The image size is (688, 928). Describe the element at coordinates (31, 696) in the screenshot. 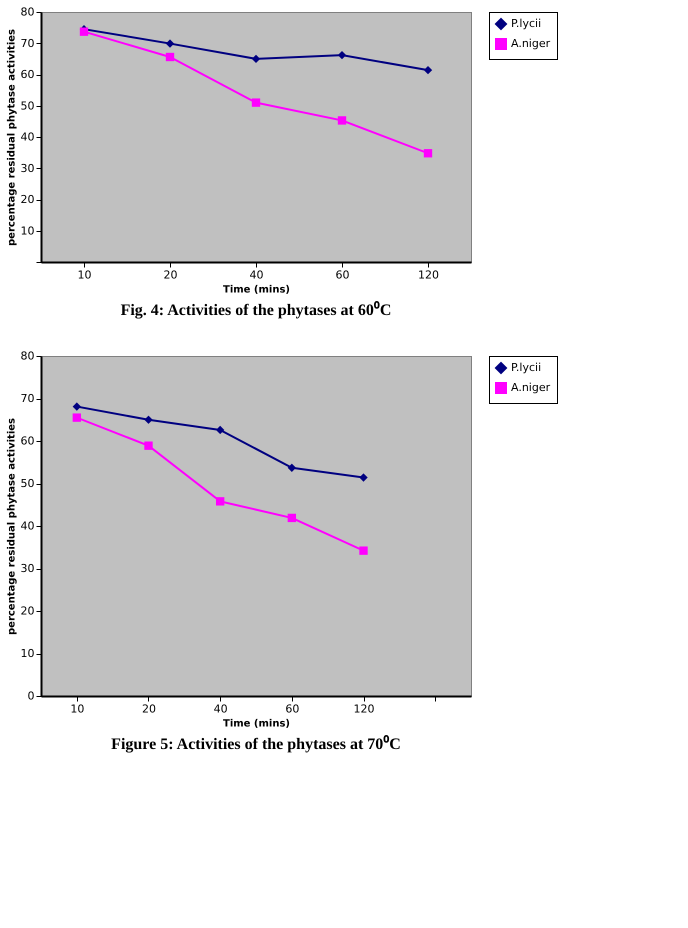

I see `y-tick-label: 0` at that location.